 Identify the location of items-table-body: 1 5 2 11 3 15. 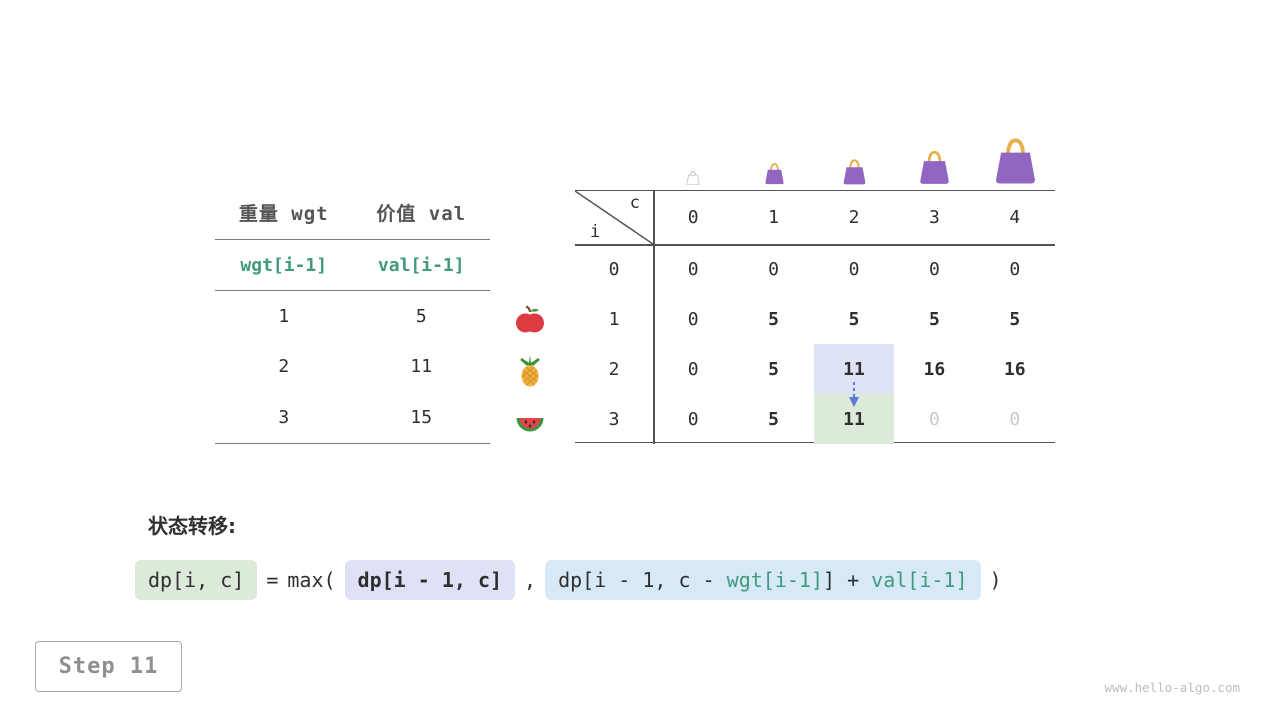
(352, 367).